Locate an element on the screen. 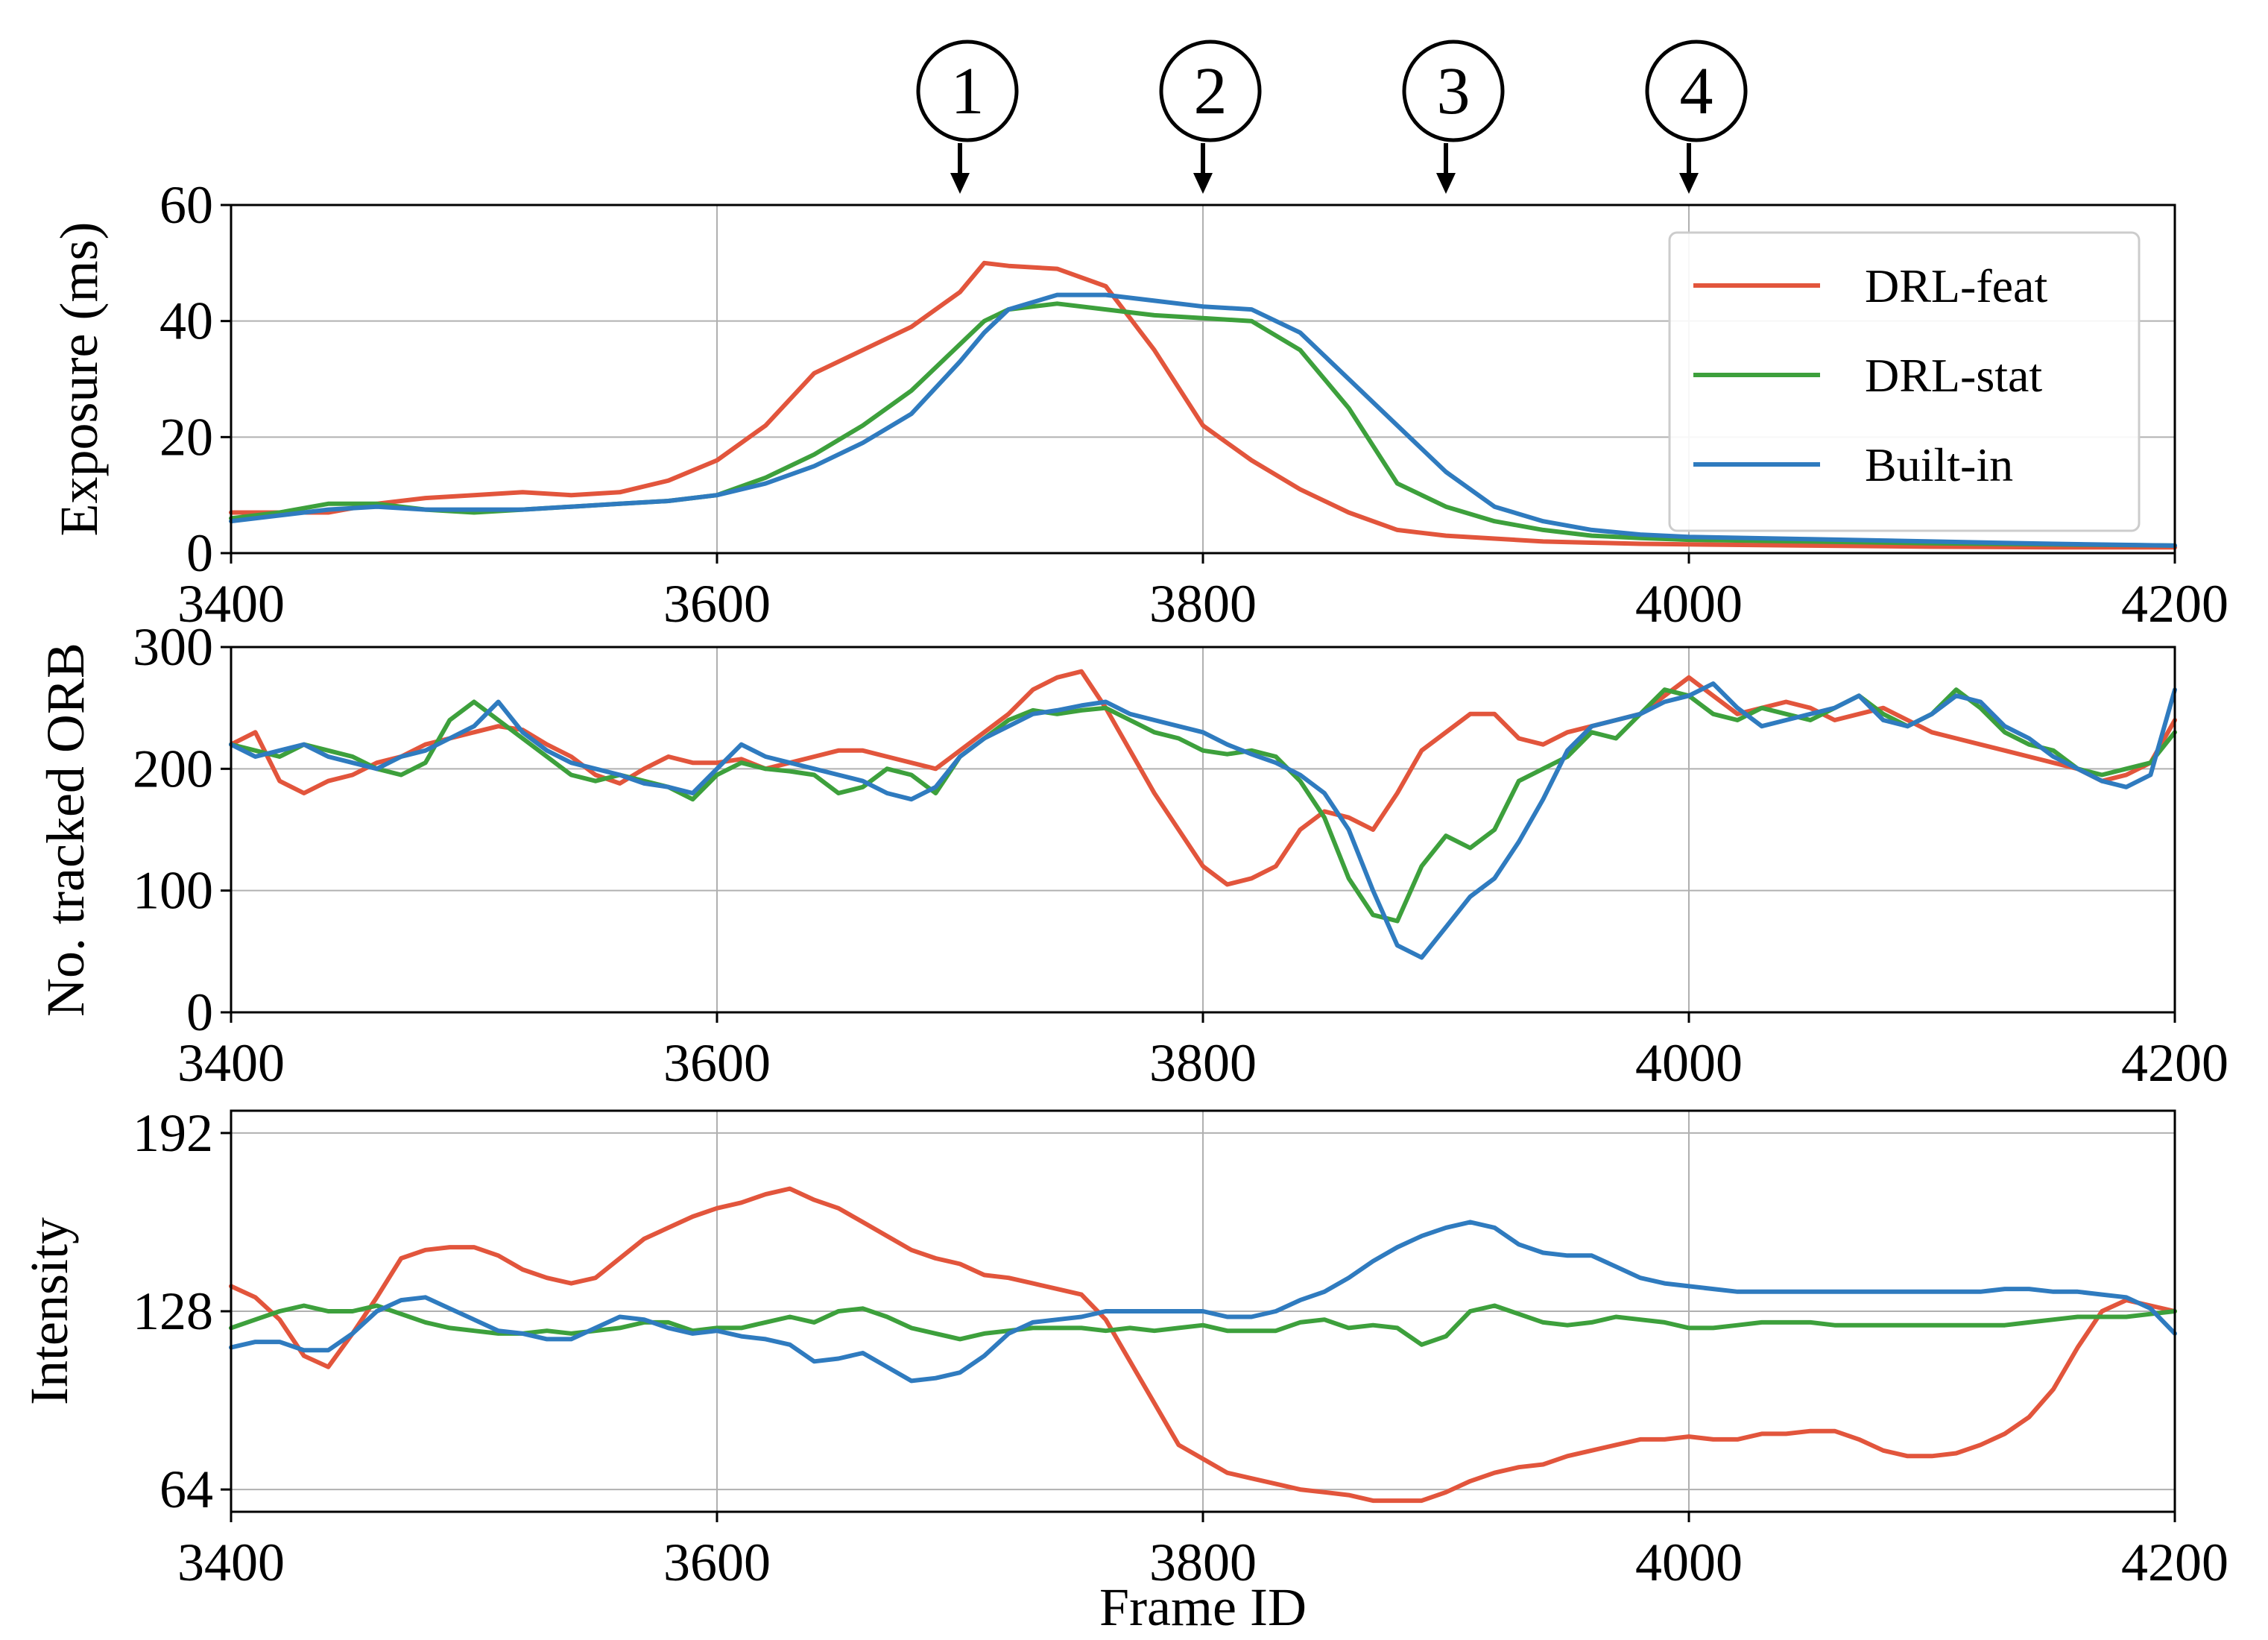  frame-markers: 1 2 3 4 is located at coordinates (1332, 117).